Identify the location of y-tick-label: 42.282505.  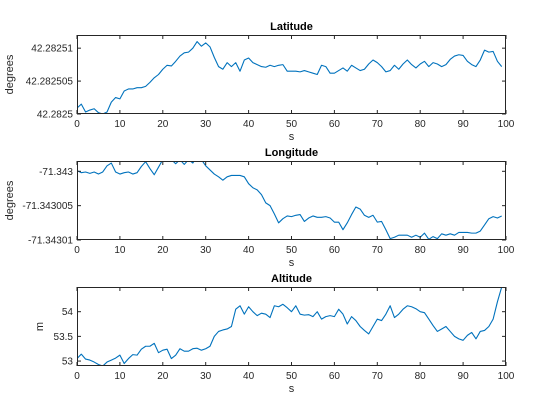
(50, 82).